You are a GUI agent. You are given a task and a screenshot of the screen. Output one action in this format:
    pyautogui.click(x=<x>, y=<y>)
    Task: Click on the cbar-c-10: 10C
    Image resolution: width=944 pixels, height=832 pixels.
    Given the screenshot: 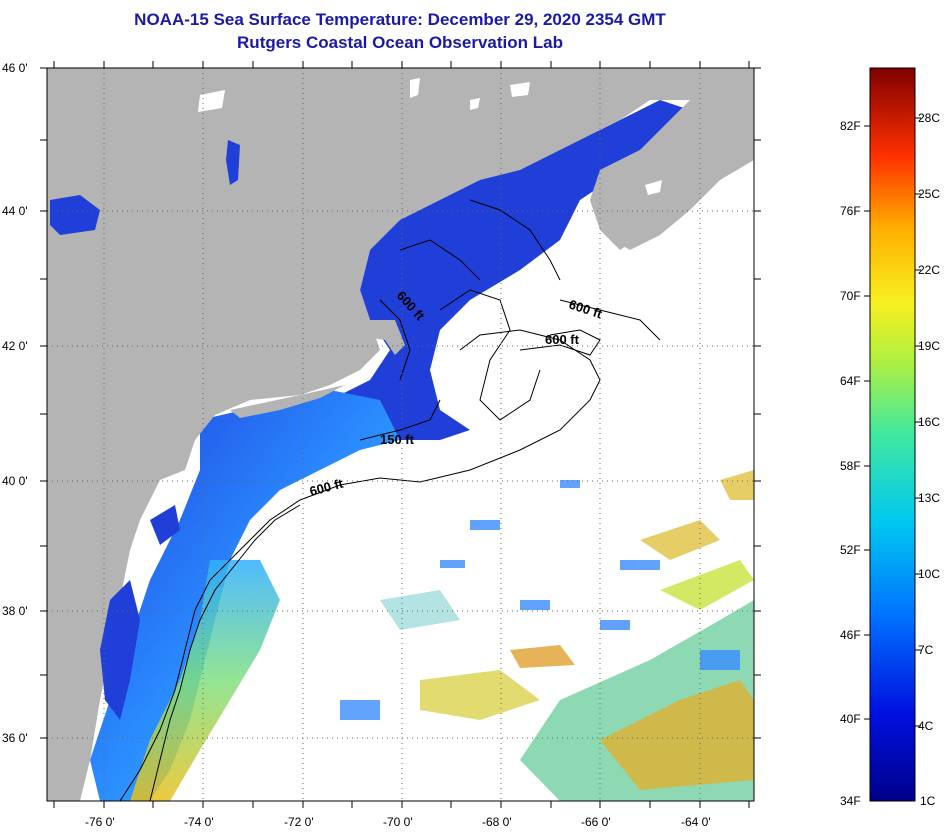 What is the action you would take?
    pyautogui.click(x=929, y=574)
    